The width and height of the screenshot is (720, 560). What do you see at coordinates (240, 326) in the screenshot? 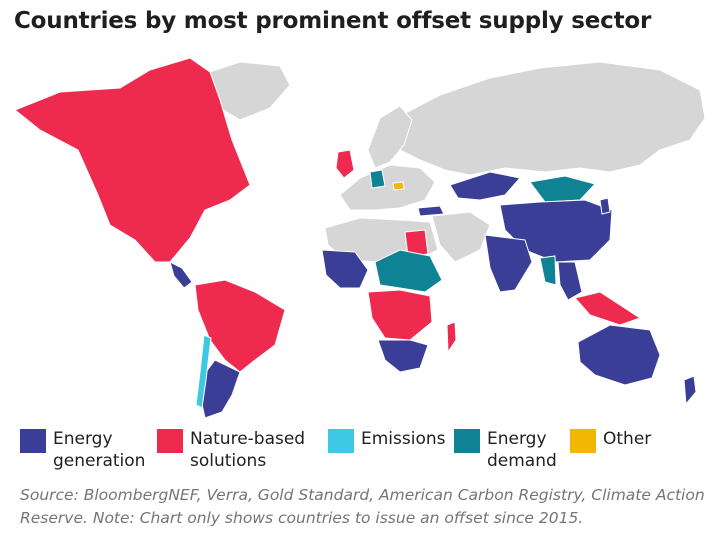
I see `region-south-america-north` at bounding box center [240, 326].